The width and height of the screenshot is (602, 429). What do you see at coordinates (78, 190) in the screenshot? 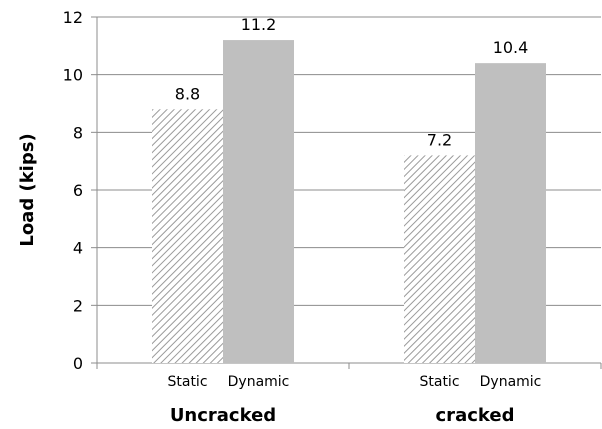
I see `y-tick-label: 6` at bounding box center [78, 190].